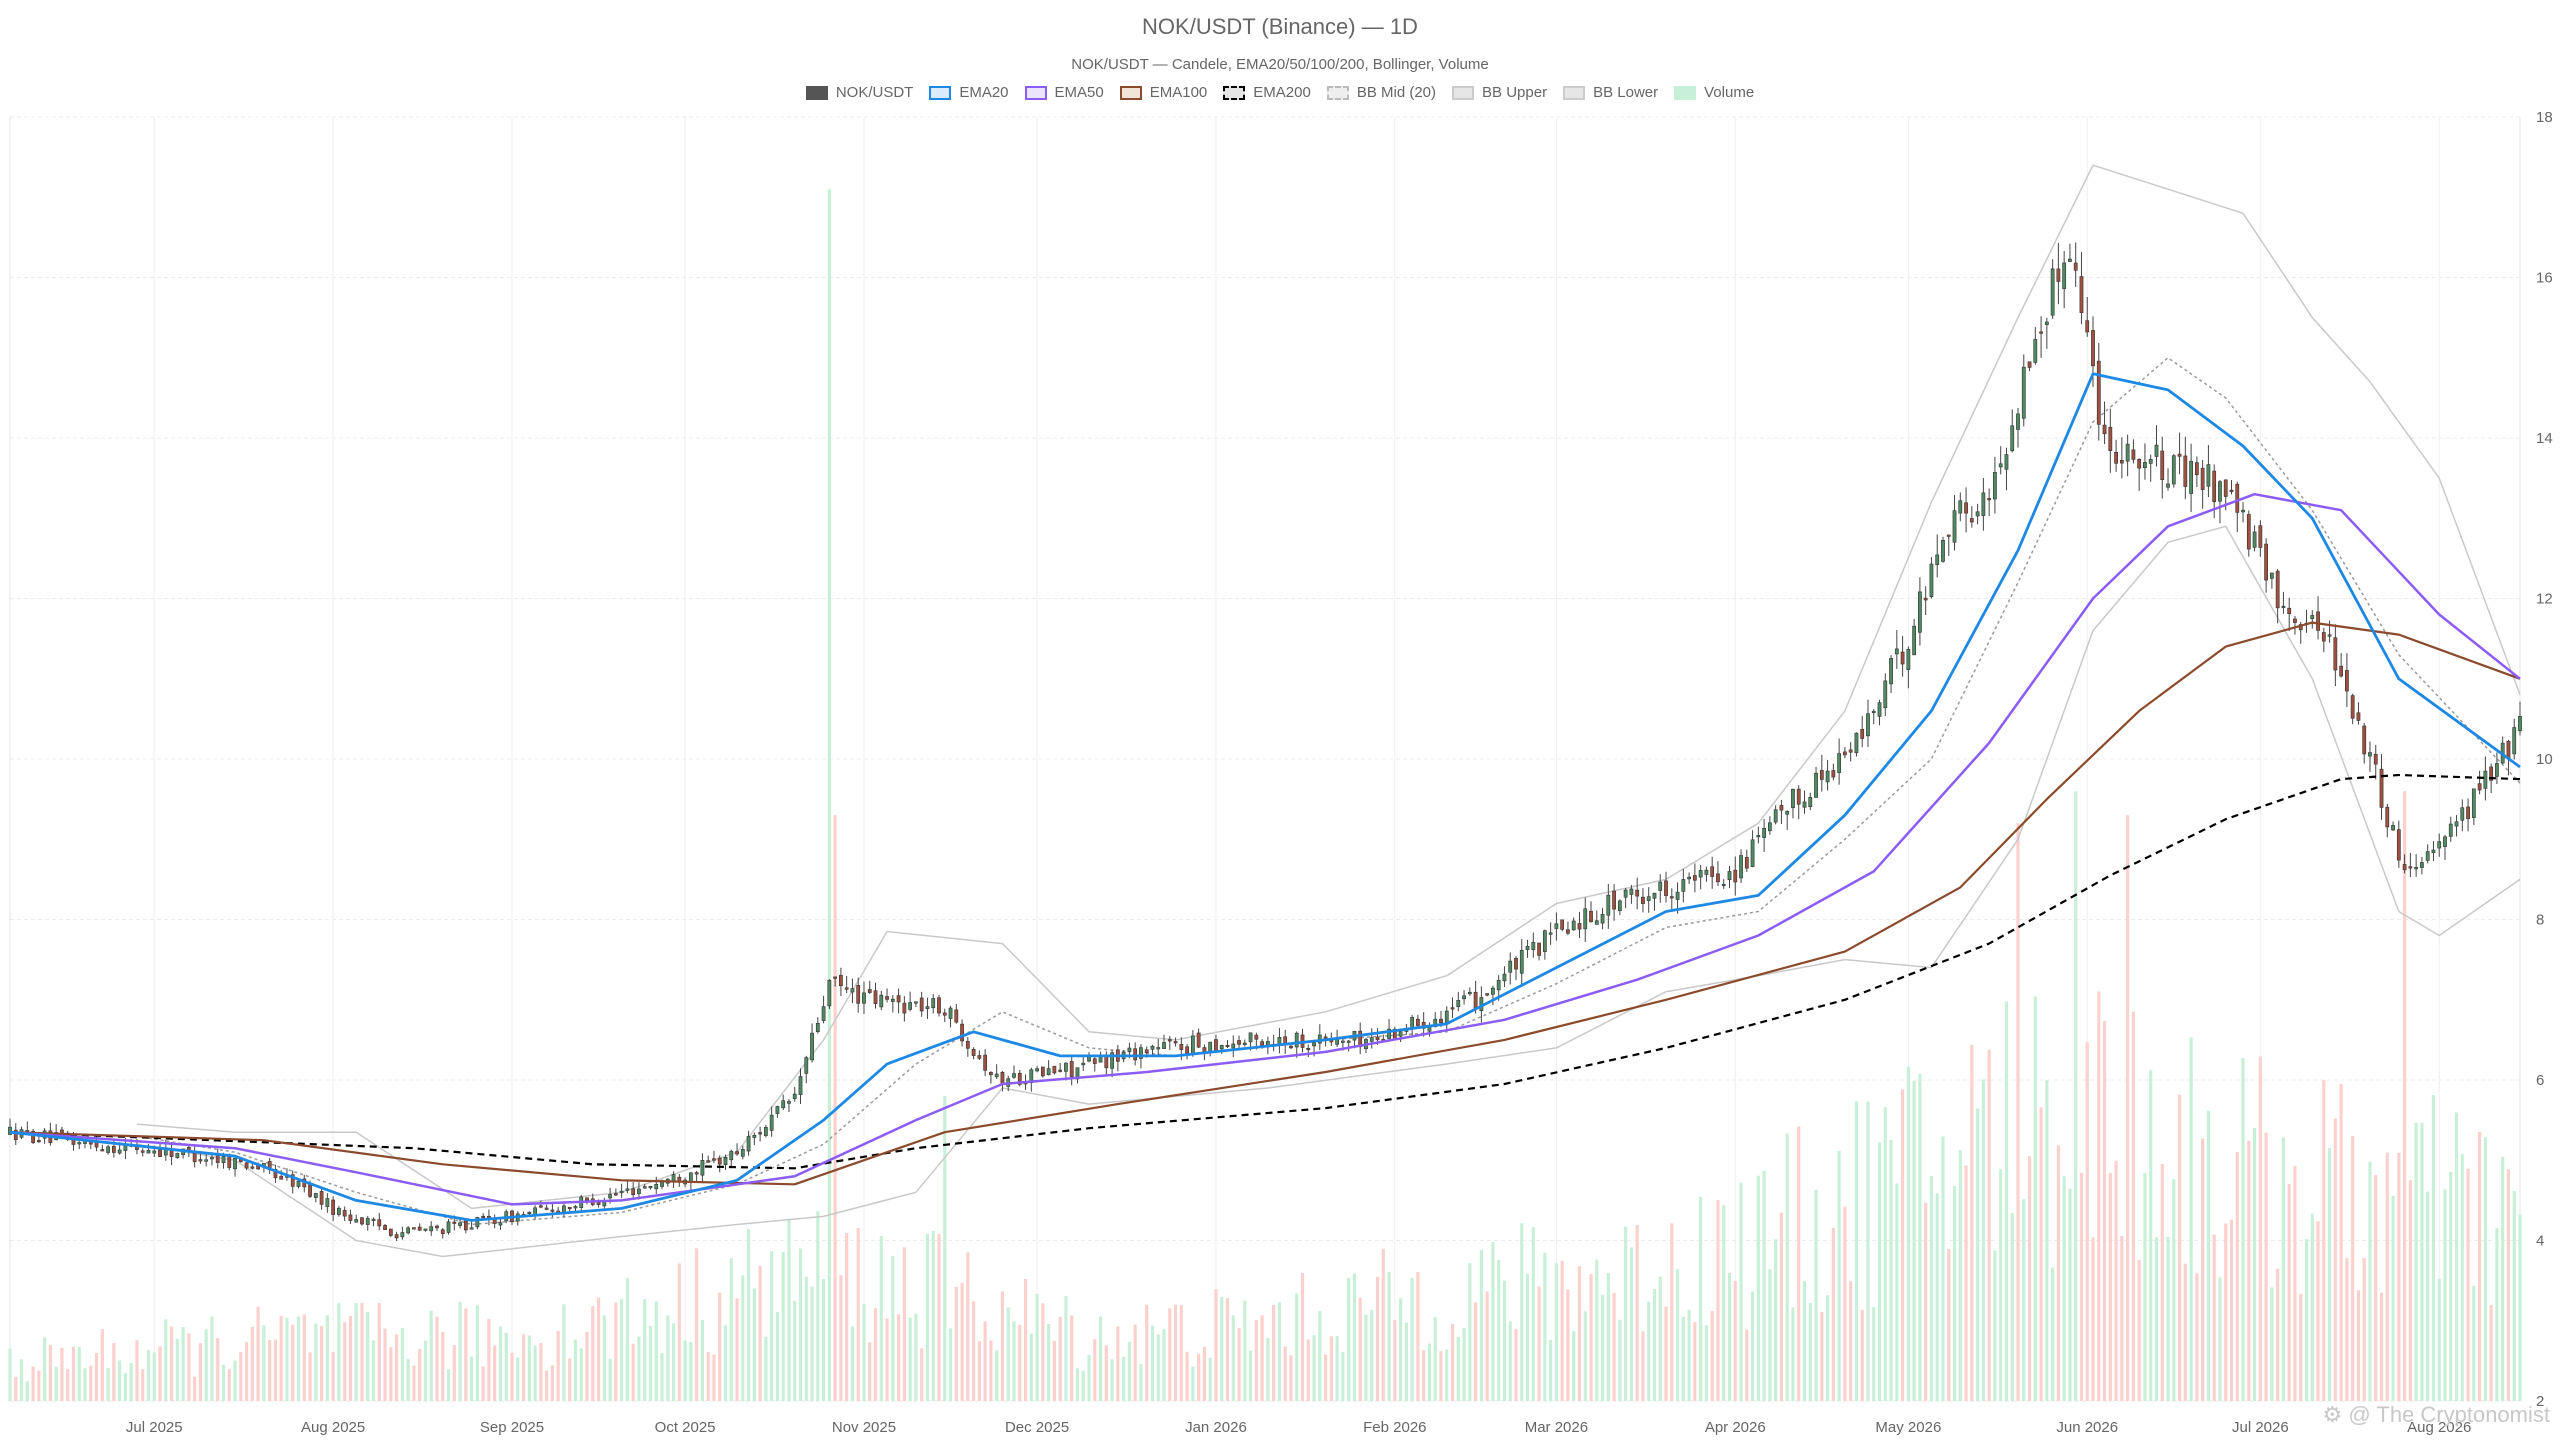  What do you see at coordinates (1282, 92) in the screenshot?
I see `legend-label: EMA200` at bounding box center [1282, 92].